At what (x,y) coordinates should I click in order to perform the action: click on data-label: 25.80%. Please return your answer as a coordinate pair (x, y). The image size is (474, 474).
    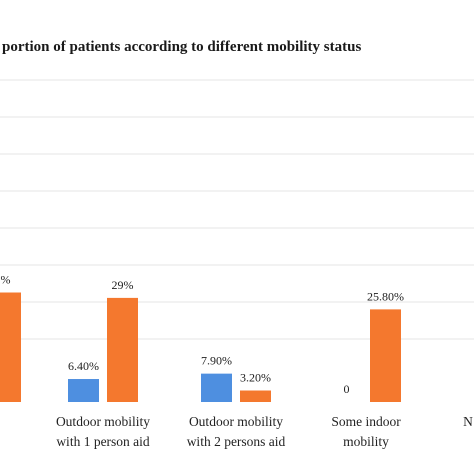
    Looking at the image, I should click on (385, 296).